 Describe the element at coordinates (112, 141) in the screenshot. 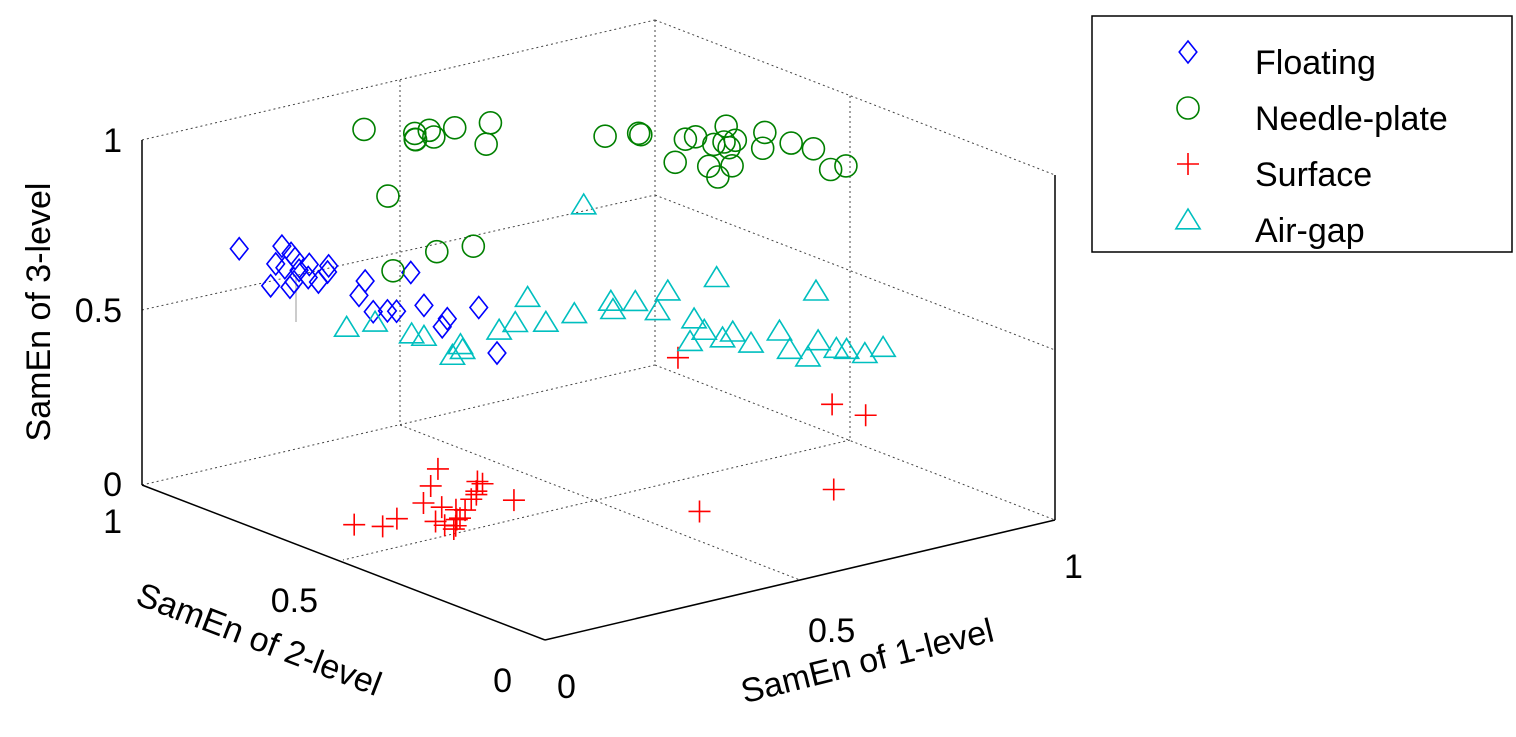

I see `z-tick-1: 1` at that location.